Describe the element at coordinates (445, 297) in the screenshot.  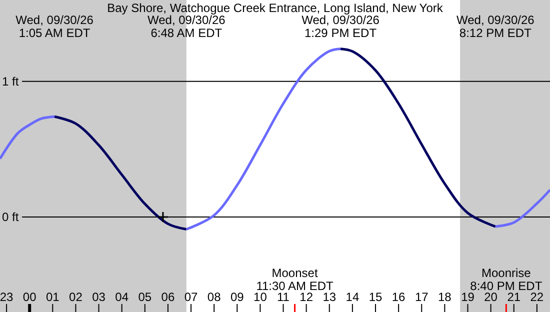
I see `x-tick-label: 18` at that location.